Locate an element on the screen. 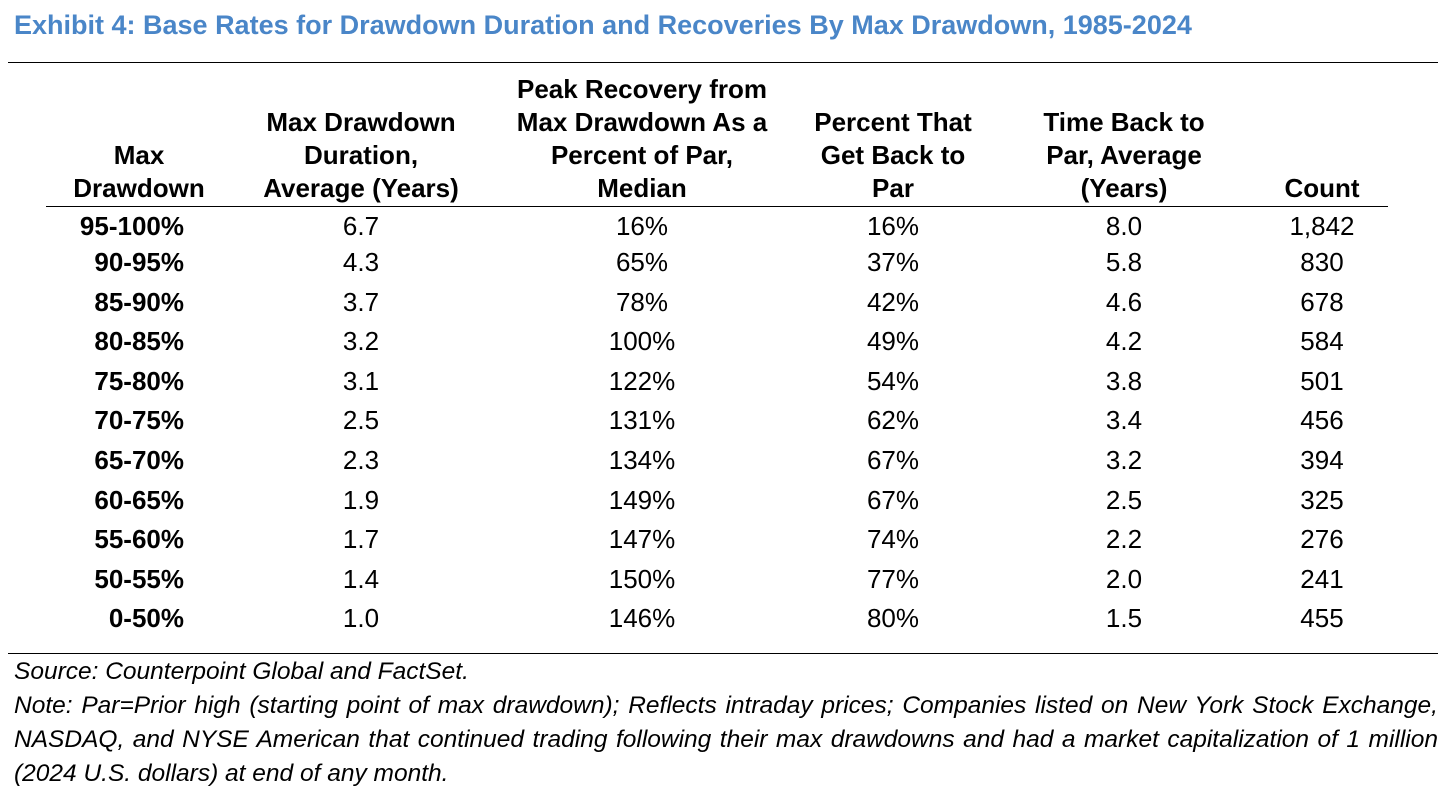 The image size is (1451, 796). peak-recovery-cell: 16% is located at coordinates (642, 226).